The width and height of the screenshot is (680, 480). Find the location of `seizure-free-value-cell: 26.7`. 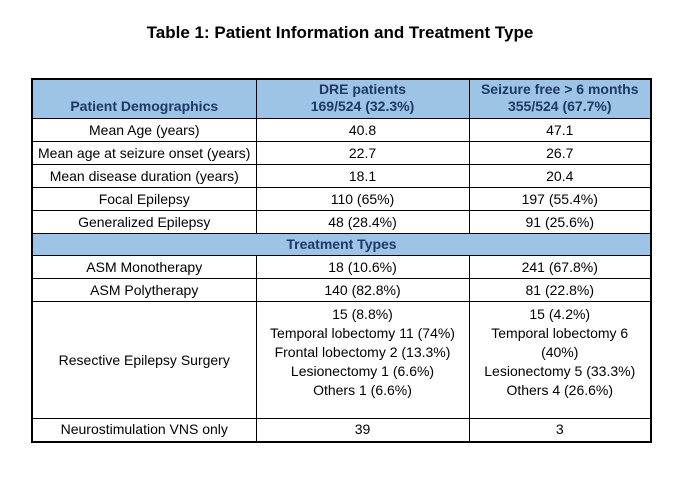

seizure-free-value-cell: 26.7 is located at coordinates (560, 153).